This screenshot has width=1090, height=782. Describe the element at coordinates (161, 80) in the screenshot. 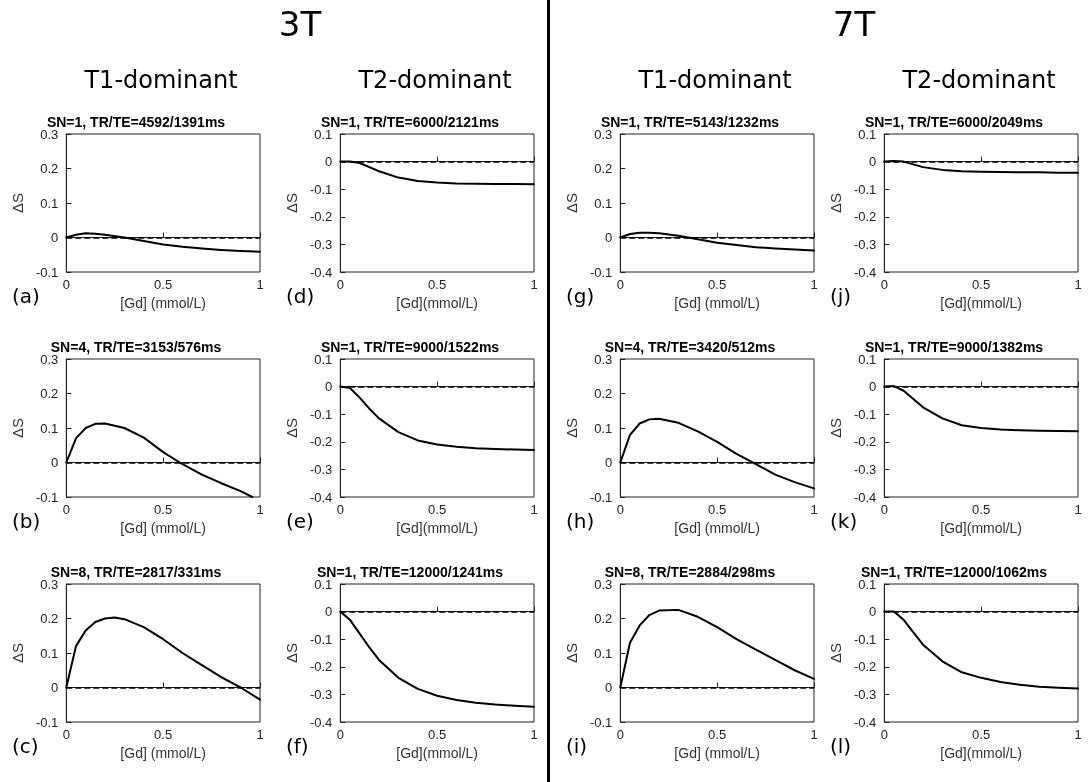

I see `text: T1-dominant` at that location.